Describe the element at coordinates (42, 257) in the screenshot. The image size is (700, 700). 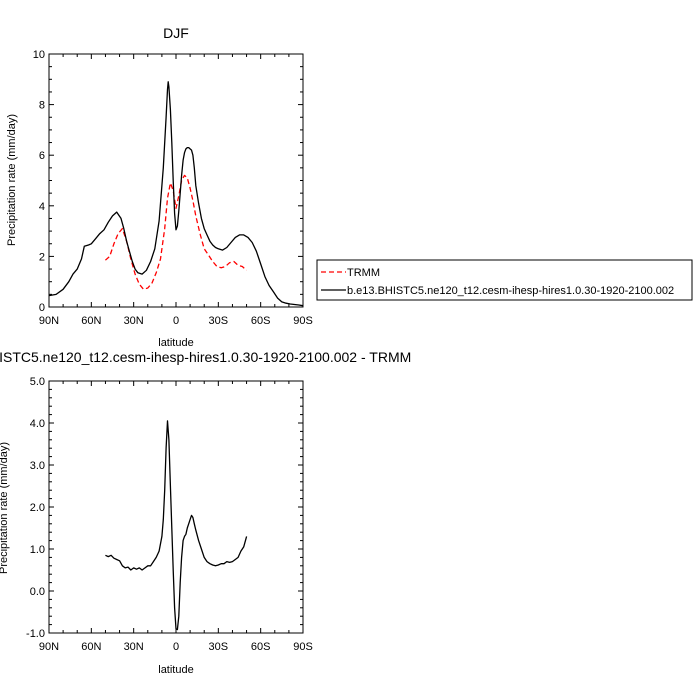
I see `y-tick-label: 2` at that location.